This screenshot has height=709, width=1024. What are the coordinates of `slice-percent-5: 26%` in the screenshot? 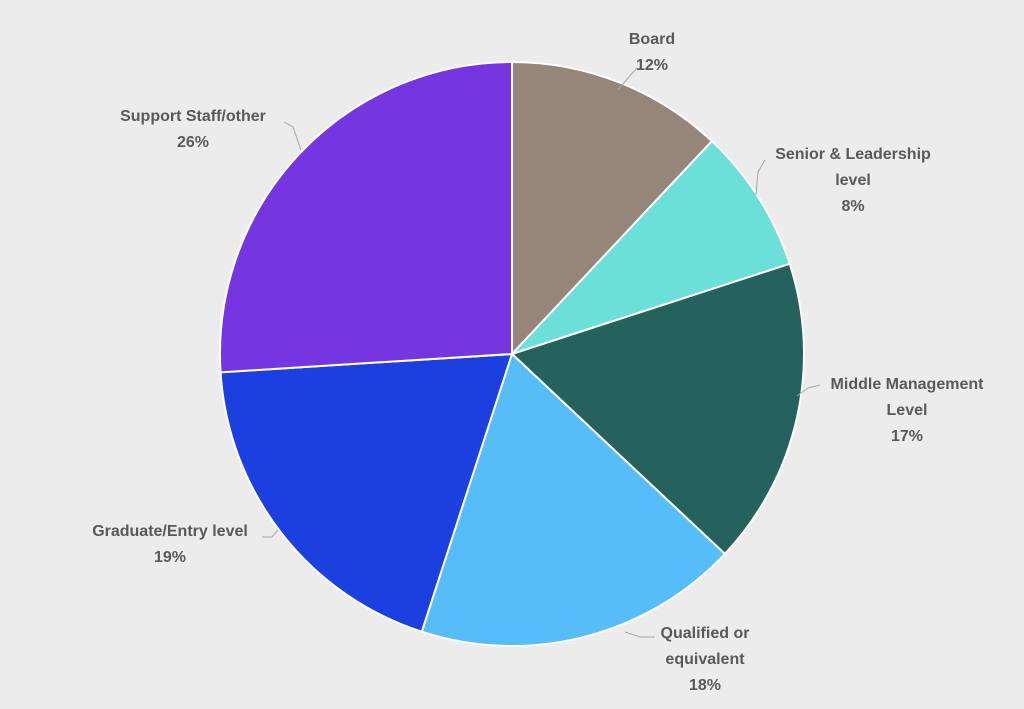 It's located at (193, 142).